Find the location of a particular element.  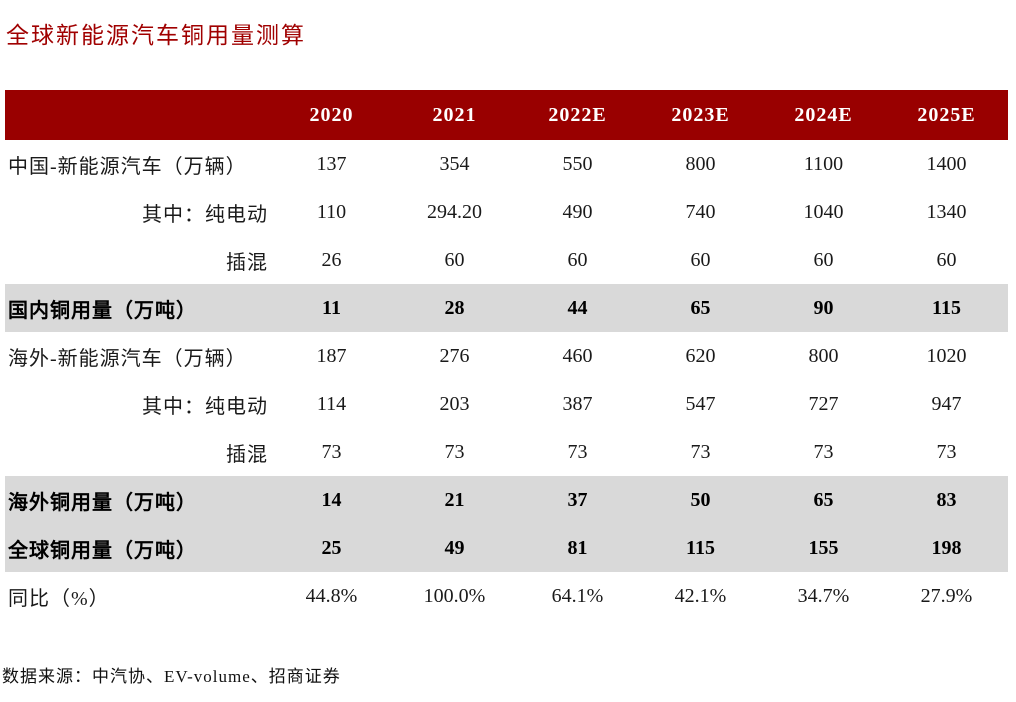

table-cell: 727 is located at coordinates (823, 403).